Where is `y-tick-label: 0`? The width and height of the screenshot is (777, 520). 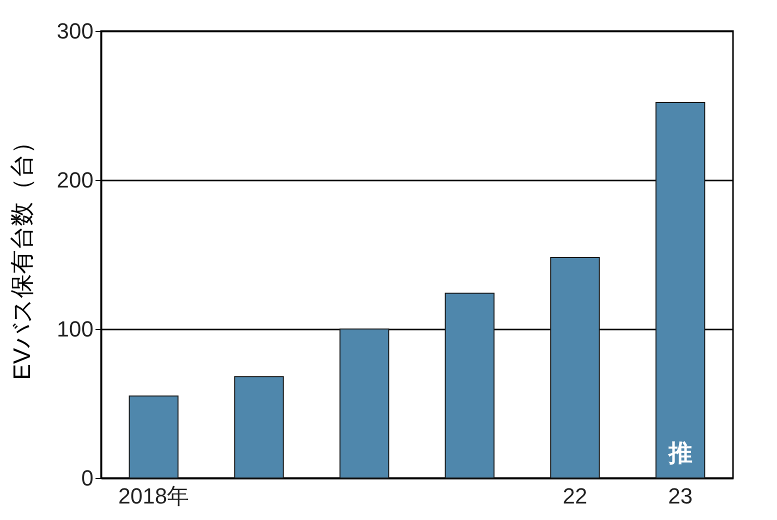 y-tick-label: 0 is located at coordinates (87, 478).